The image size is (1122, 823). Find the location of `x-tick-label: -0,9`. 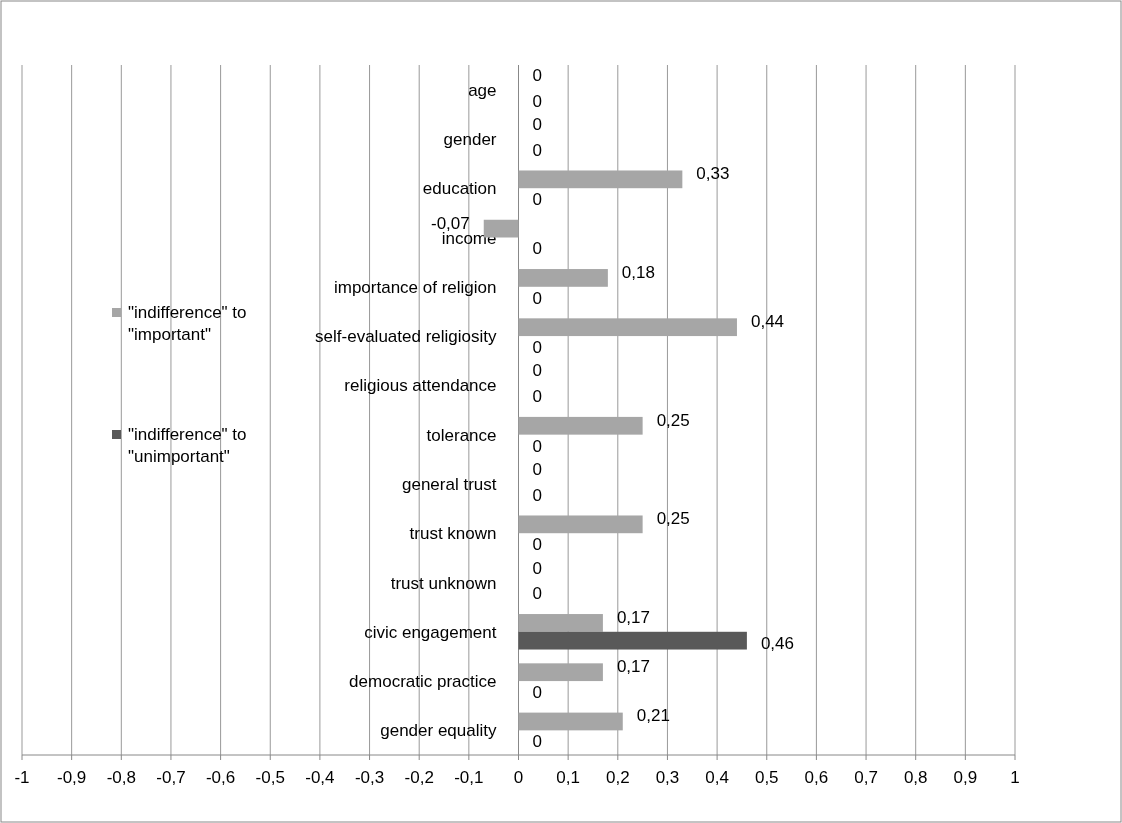

x-tick-label: -0,9 is located at coordinates (72, 777).